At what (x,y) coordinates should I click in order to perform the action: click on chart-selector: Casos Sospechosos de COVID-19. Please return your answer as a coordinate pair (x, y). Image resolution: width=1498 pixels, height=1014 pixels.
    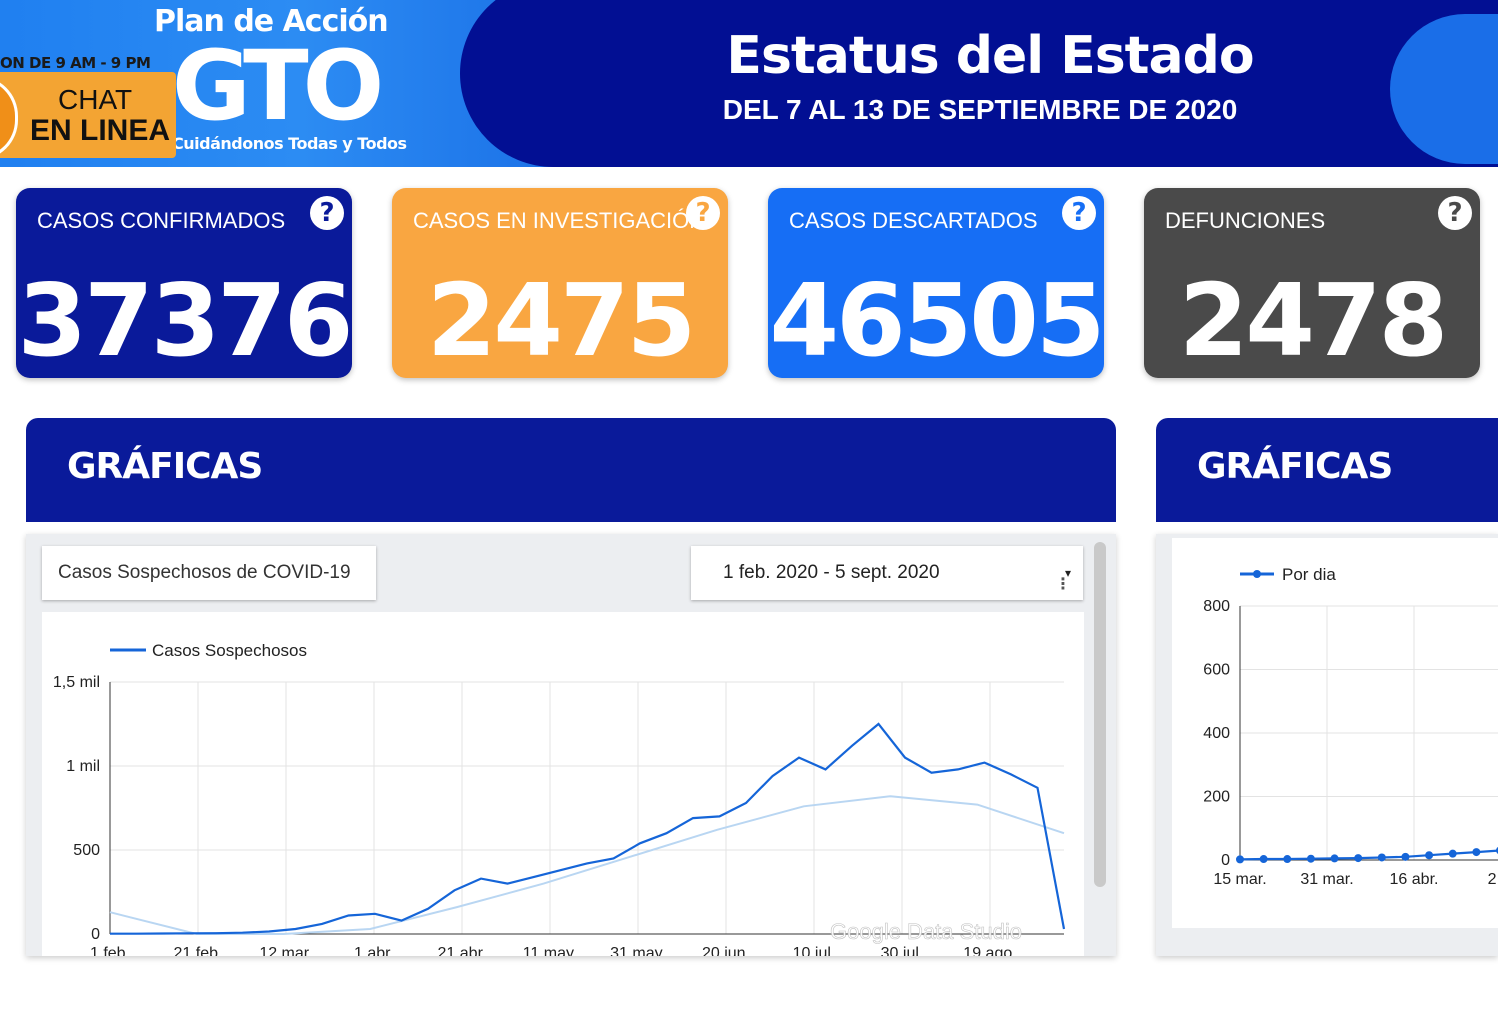
    Looking at the image, I should click on (209, 573).